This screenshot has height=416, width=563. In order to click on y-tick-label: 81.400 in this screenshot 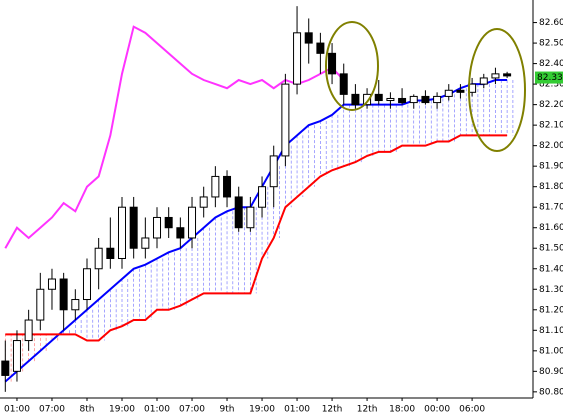, I will do `click(551, 269)`.